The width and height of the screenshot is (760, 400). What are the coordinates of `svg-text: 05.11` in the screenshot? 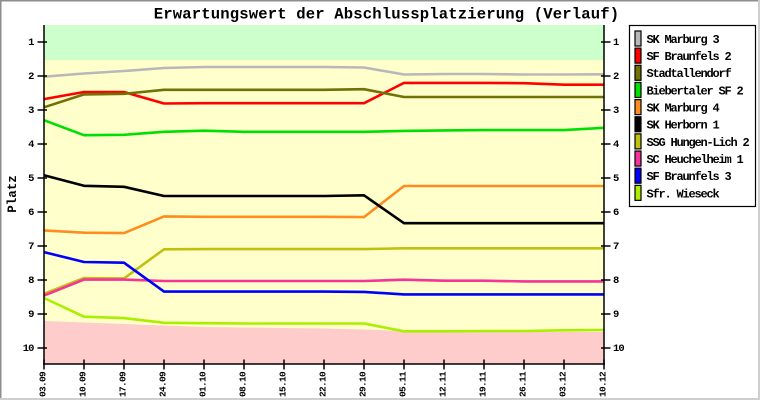 It's located at (403, 384).